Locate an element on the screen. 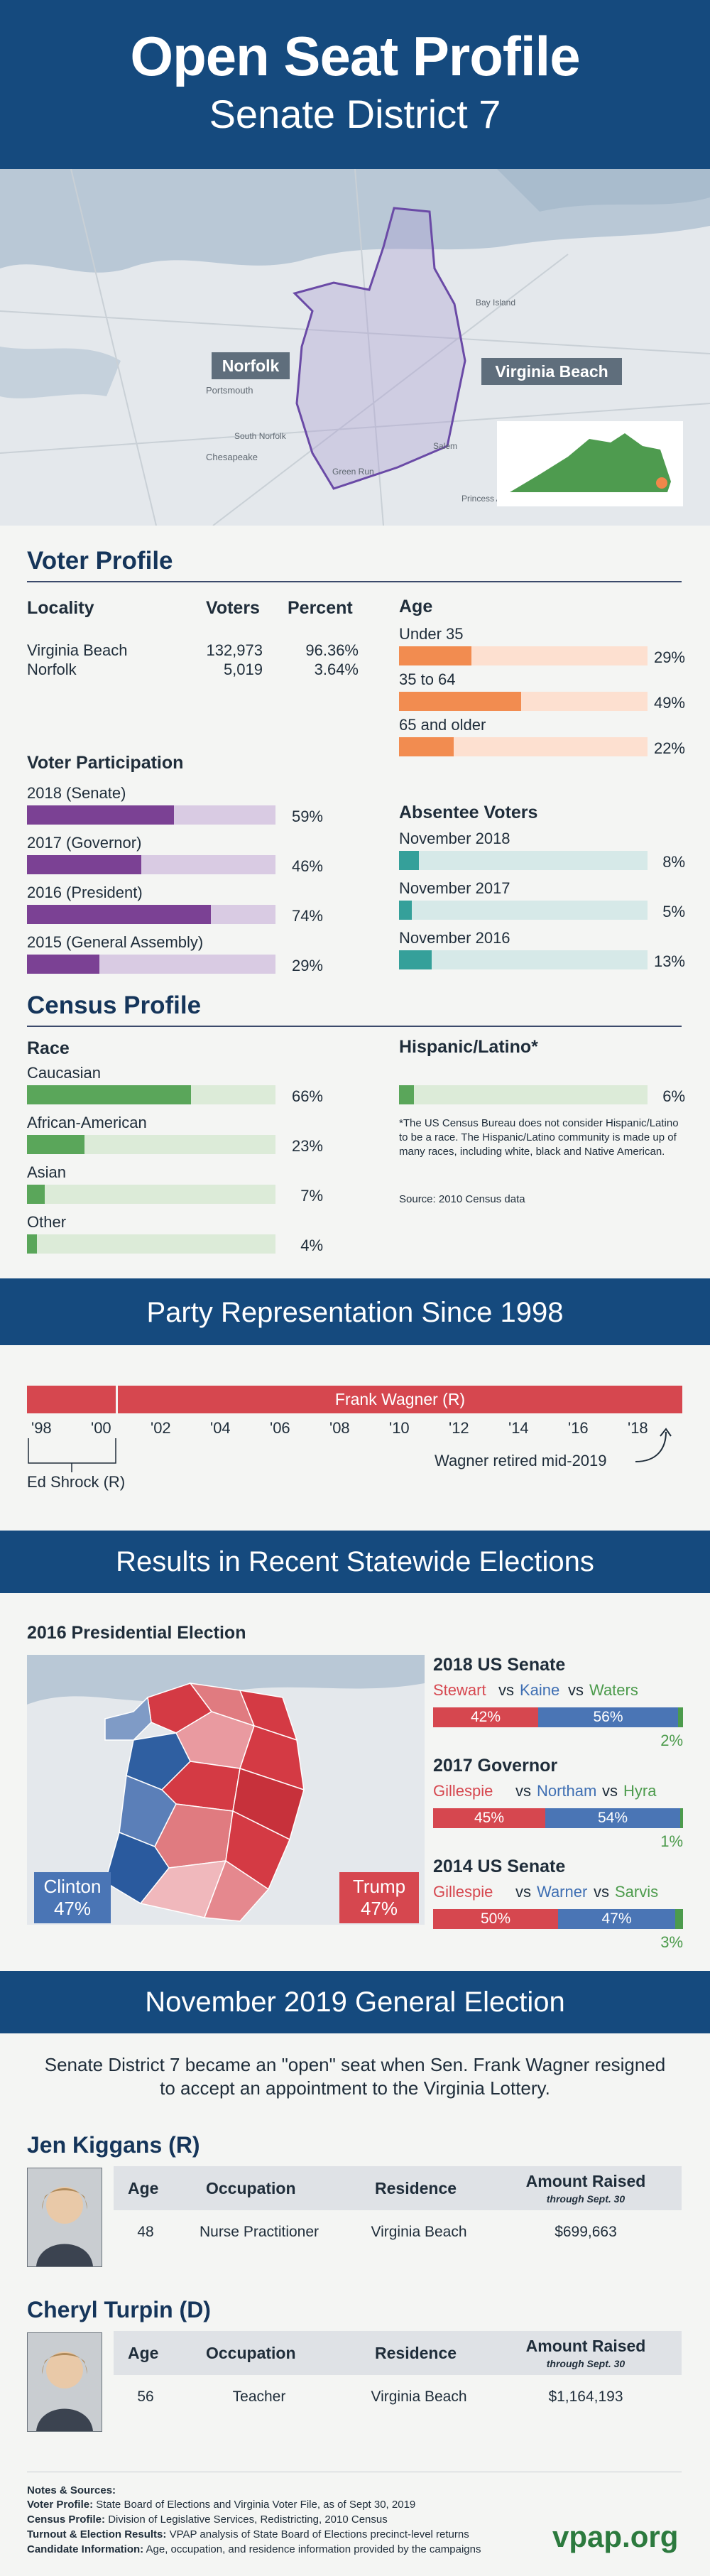 The width and height of the screenshot is (710, 2576). shrock-bracket is located at coordinates (72, 1455).